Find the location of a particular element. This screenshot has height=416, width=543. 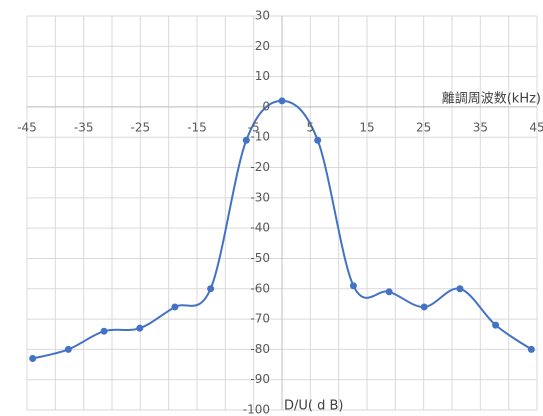

y-tick-label: -40 is located at coordinates (260, 228).